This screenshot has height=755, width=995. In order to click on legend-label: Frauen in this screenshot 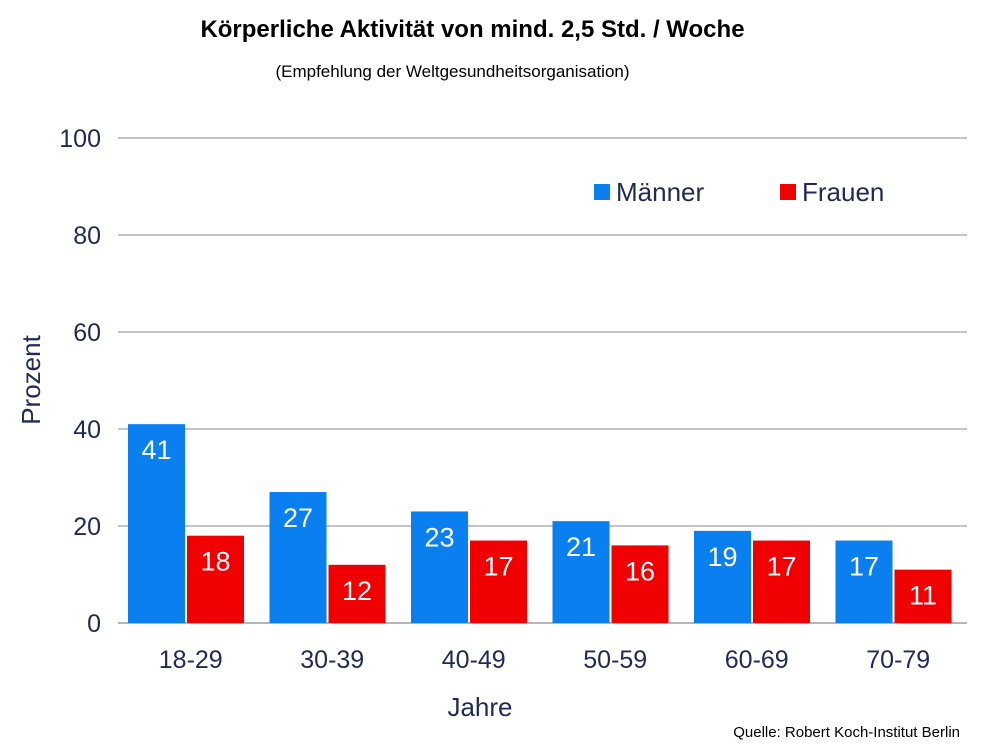, I will do `click(843, 192)`.